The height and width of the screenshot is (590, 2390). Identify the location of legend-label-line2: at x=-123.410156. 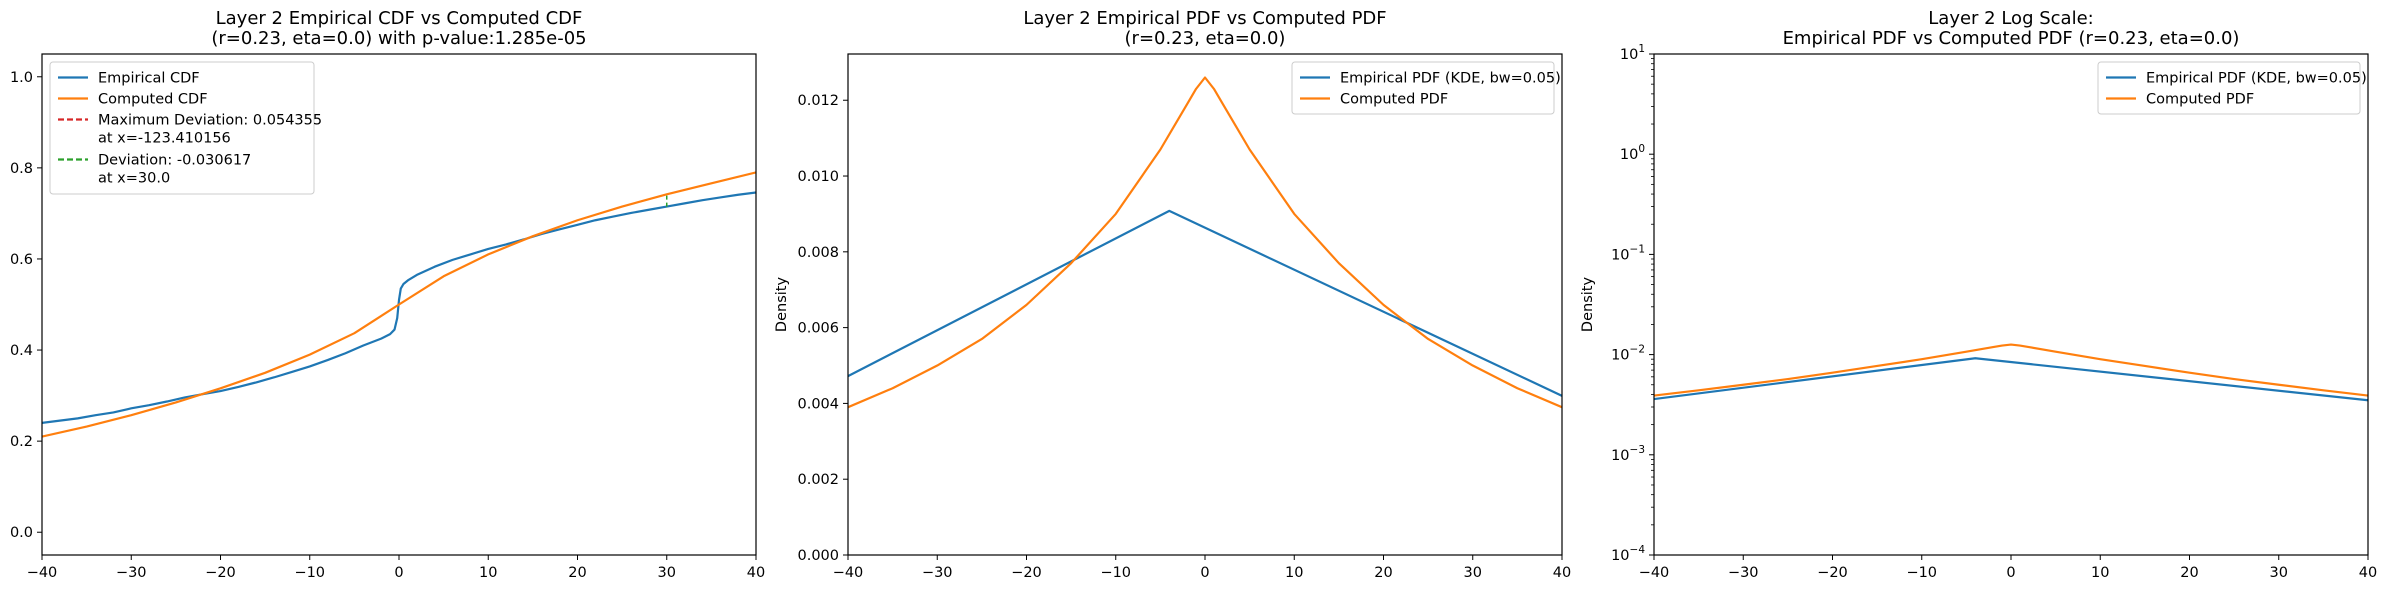
(164, 139).